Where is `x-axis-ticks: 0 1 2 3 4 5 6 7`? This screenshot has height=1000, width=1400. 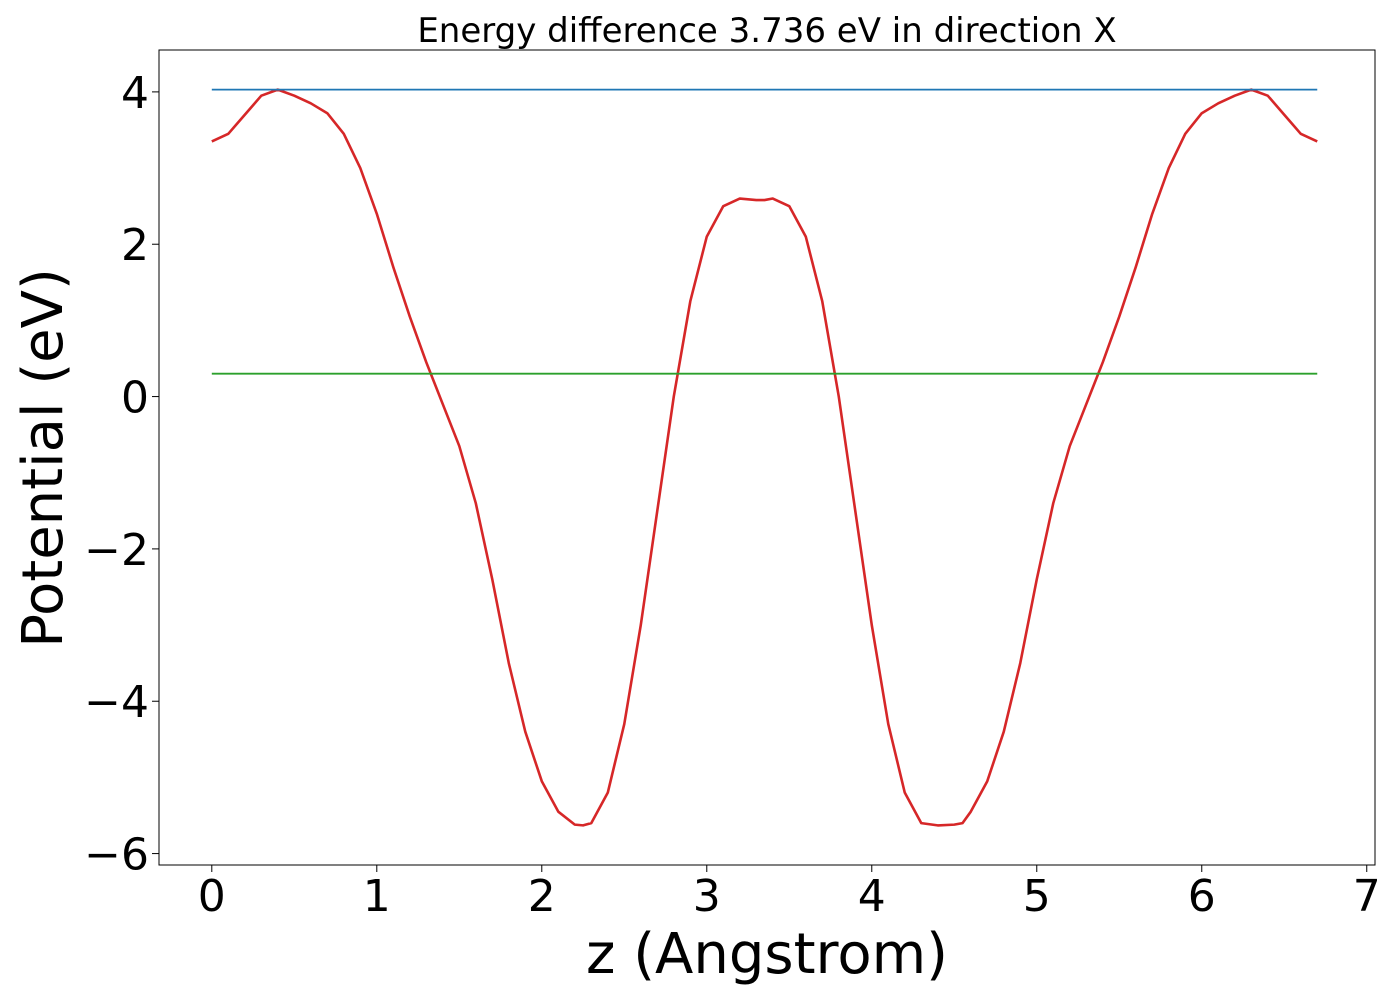
x-axis-ticks: 0 1 2 3 4 5 6 7 is located at coordinates (789, 893).